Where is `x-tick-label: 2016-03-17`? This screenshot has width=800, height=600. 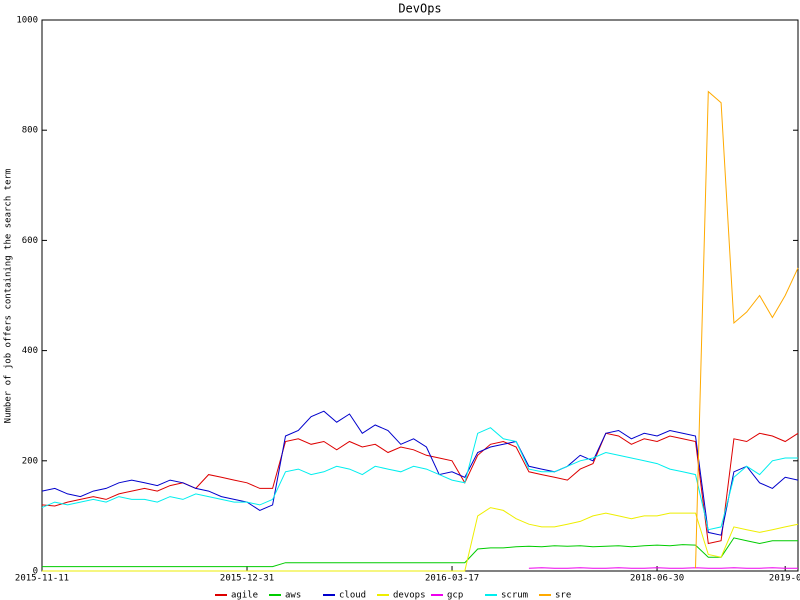 x-tick-label: 2016-03-17 is located at coordinates (452, 579).